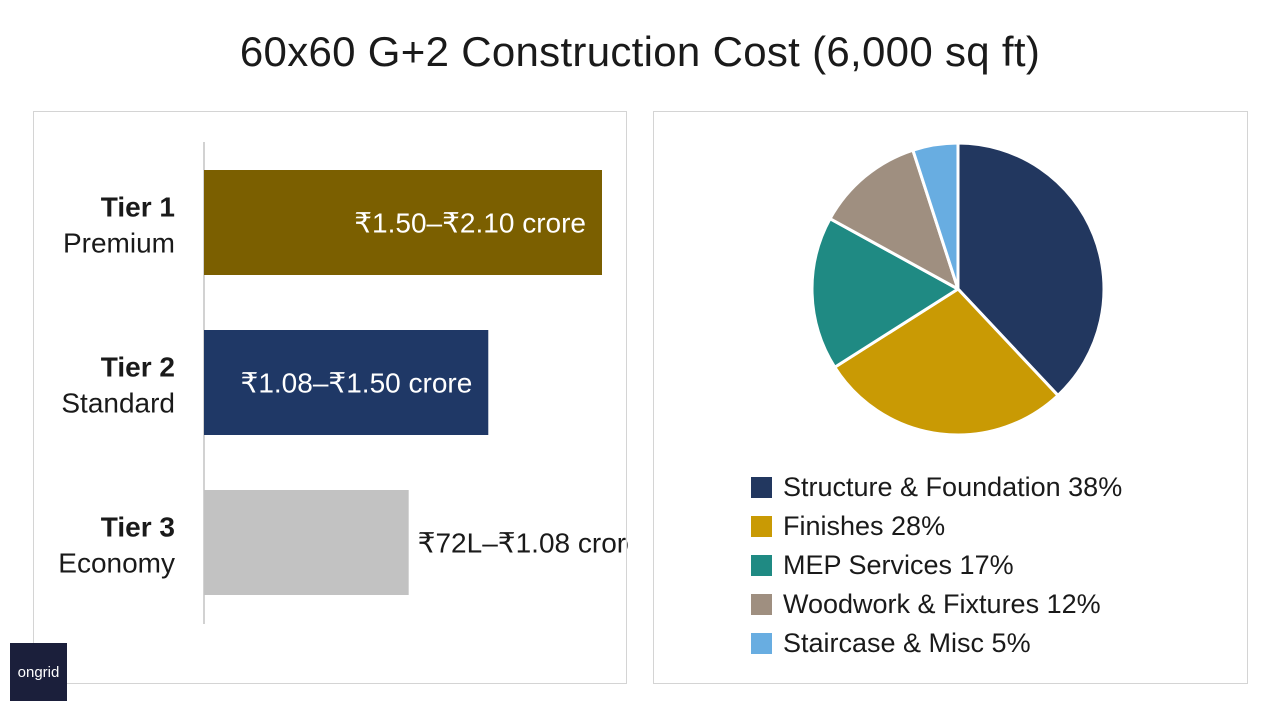 The width and height of the screenshot is (1280, 714). I want to click on brand-logo: ongrid, so click(38, 672).